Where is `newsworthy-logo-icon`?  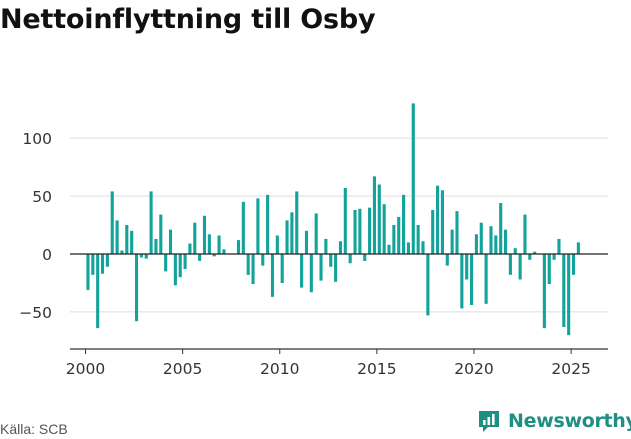 newsworthy-logo-icon is located at coordinates (489, 421).